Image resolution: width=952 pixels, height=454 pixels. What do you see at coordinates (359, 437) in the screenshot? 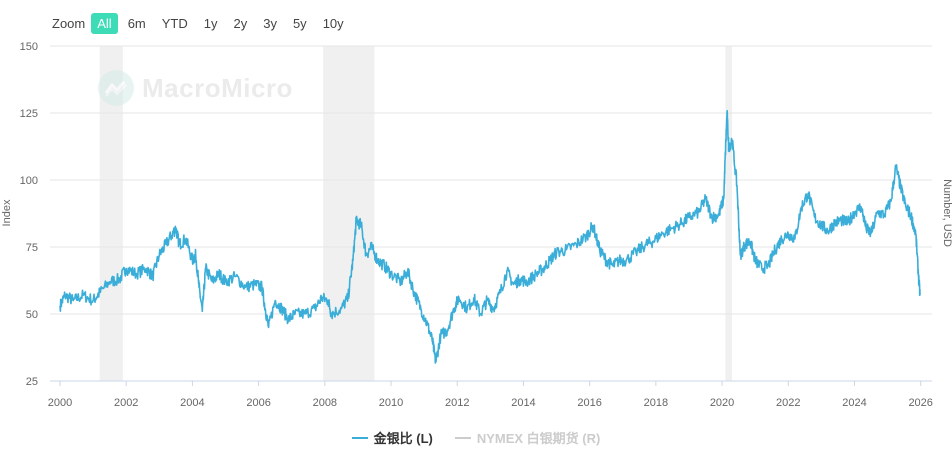
I see `legend-swatch-gold-silver-ratio` at bounding box center [359, 437].